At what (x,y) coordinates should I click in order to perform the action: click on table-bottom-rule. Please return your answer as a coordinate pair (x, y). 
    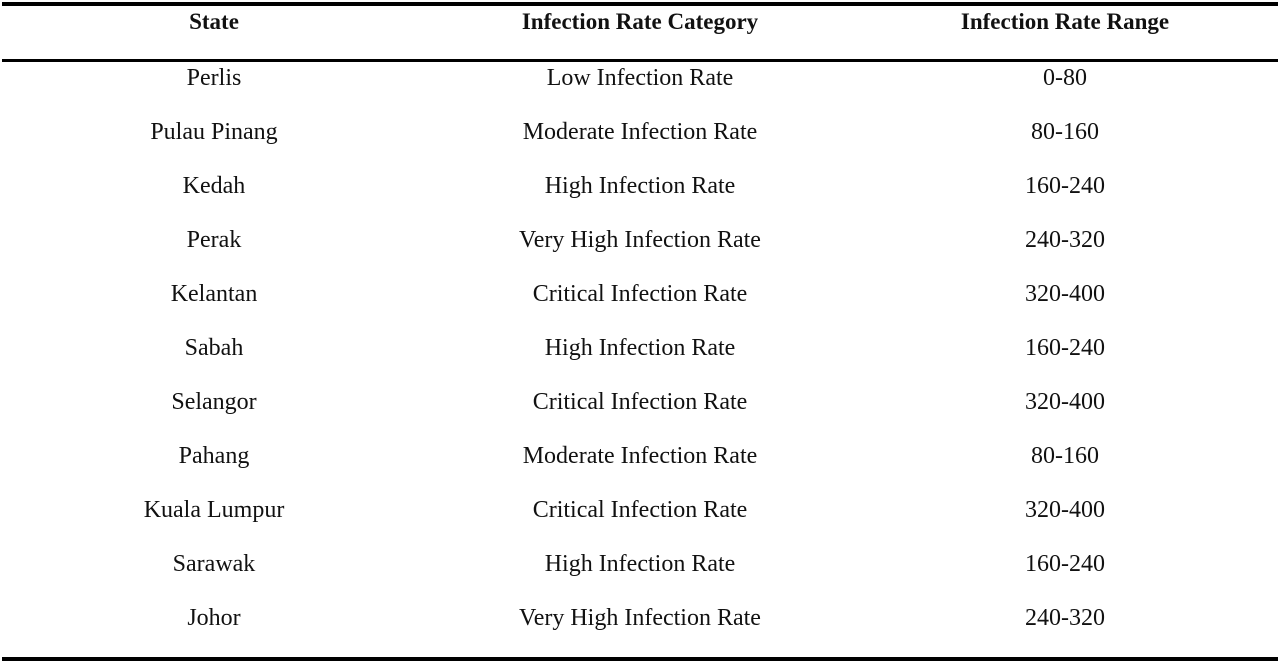
    Looking at the image, I should click on (640, 659).